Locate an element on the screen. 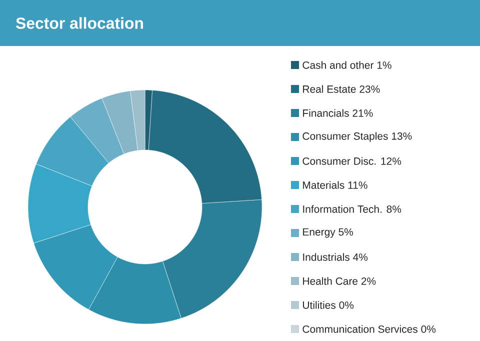 The width and height of the screenshot is (480, 341). legend-label: Financials is located at coordinates (326, 113).